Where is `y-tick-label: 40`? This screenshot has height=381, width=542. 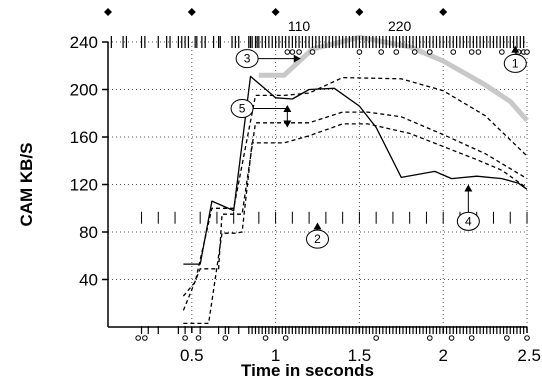
y-tick-label: 40 is located at coordinates (88, 280).